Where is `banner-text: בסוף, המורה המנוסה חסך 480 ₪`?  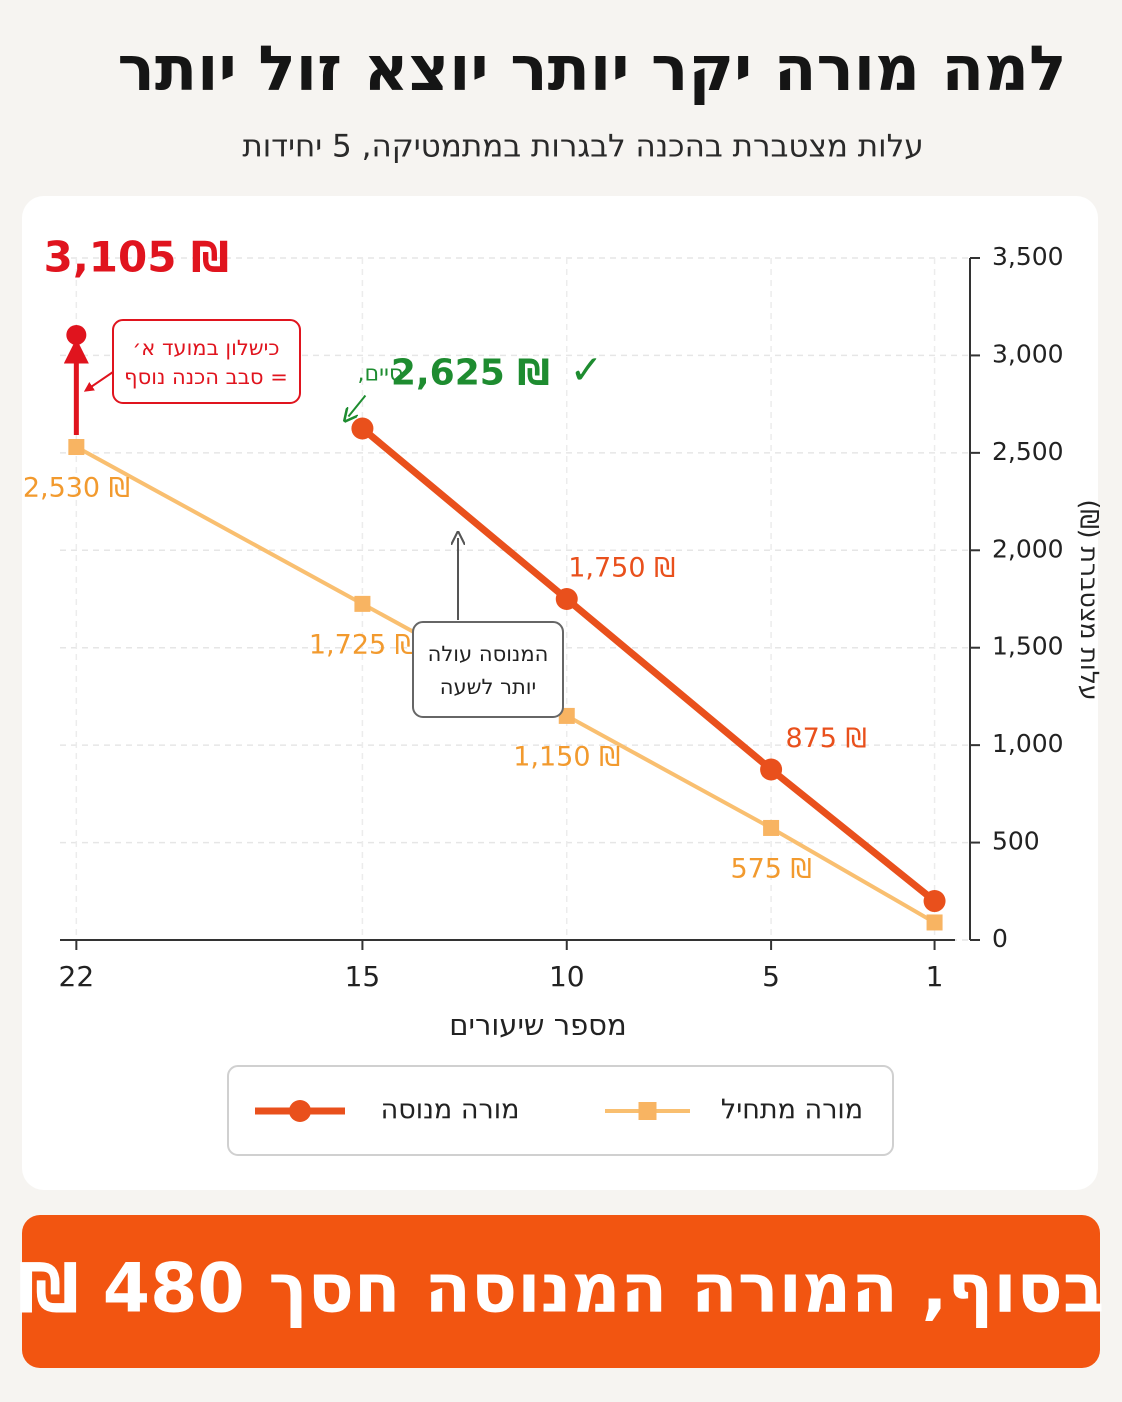 banner-text: בסוף, המורה המנוסה חסך 480 ₪ is located at coordinates (561, 1289).